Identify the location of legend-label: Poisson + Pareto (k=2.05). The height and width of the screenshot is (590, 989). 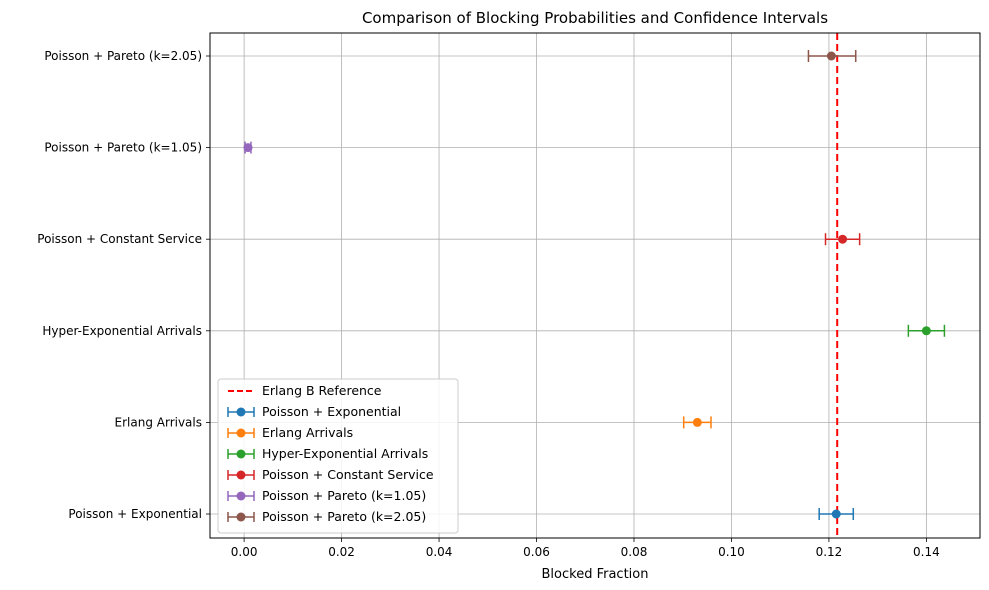
(344, 516).